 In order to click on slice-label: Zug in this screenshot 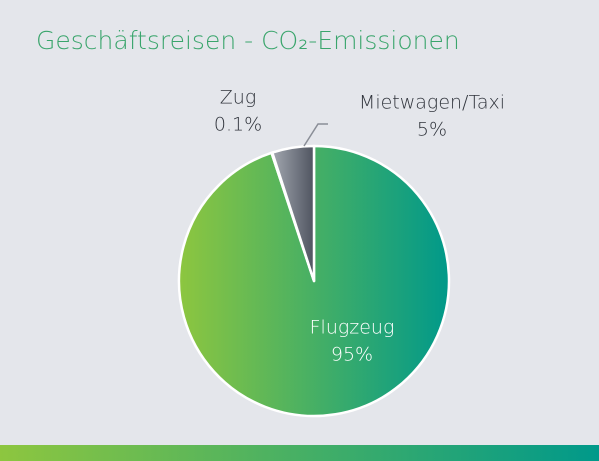, I will do `click(238, 98)`.